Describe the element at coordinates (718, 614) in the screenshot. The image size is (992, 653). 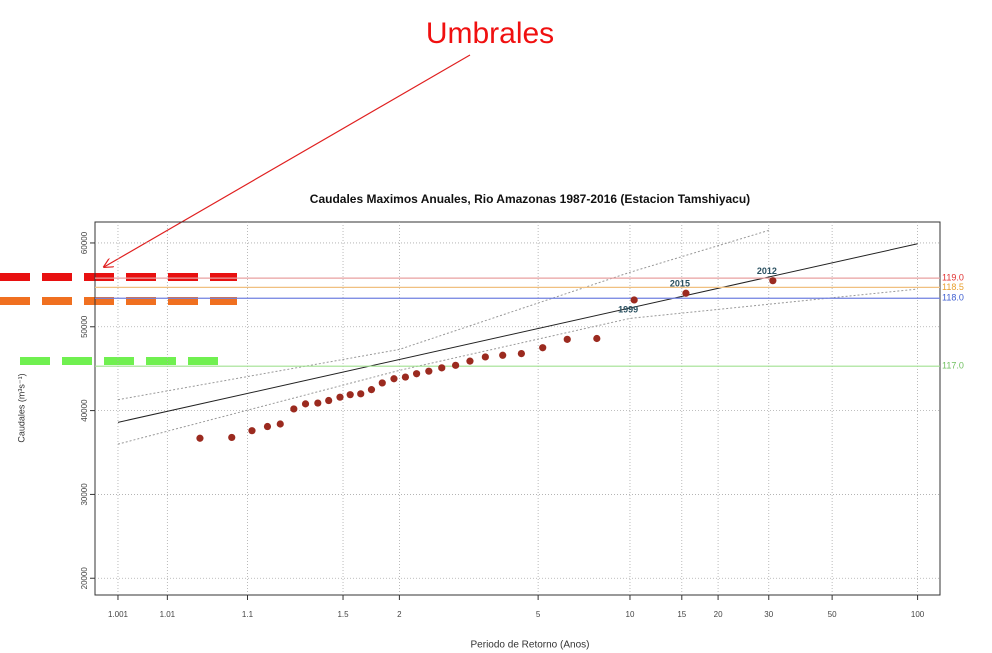
I see `x-tick-label: 20` at that location.